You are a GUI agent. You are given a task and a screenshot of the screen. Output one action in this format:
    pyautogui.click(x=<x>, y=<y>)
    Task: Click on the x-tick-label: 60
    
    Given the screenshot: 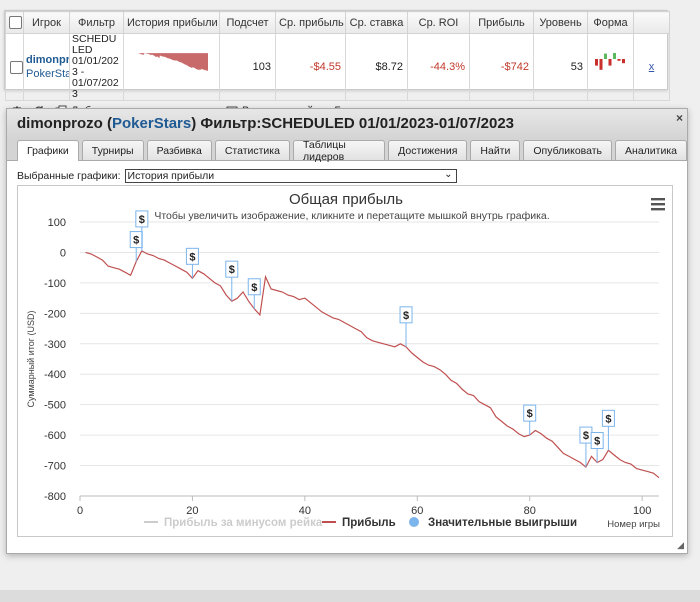 What is the action you would take?
    pyautogui.click(x=417, y=511)
    